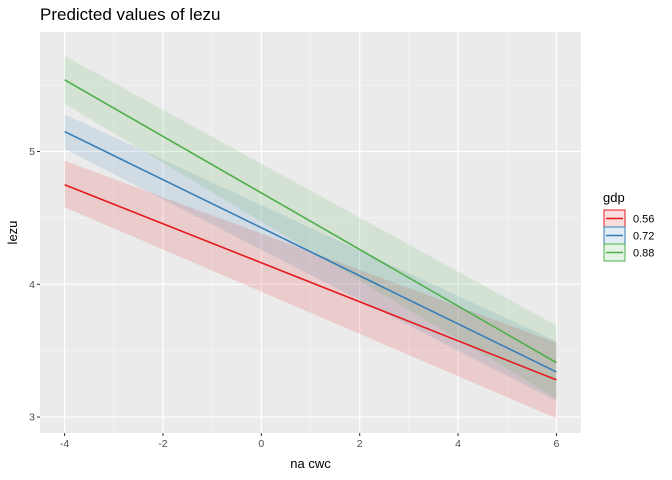 The height and width of the screenshot is (480, 672). Describe the element at coordinates (643, 220) in the screenshot. I see `legend-label-0.56: 0.56` at that location.